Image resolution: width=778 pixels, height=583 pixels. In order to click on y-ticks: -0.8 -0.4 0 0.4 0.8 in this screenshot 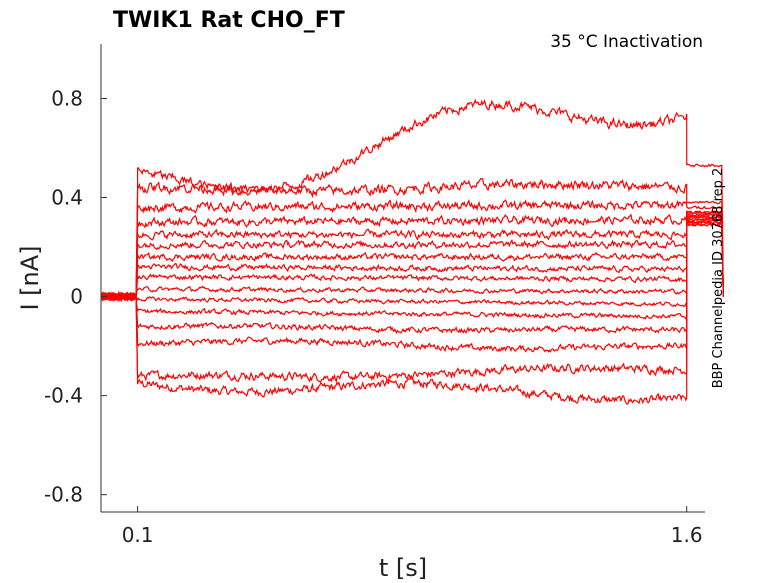, I will do `click(75, 296)`.